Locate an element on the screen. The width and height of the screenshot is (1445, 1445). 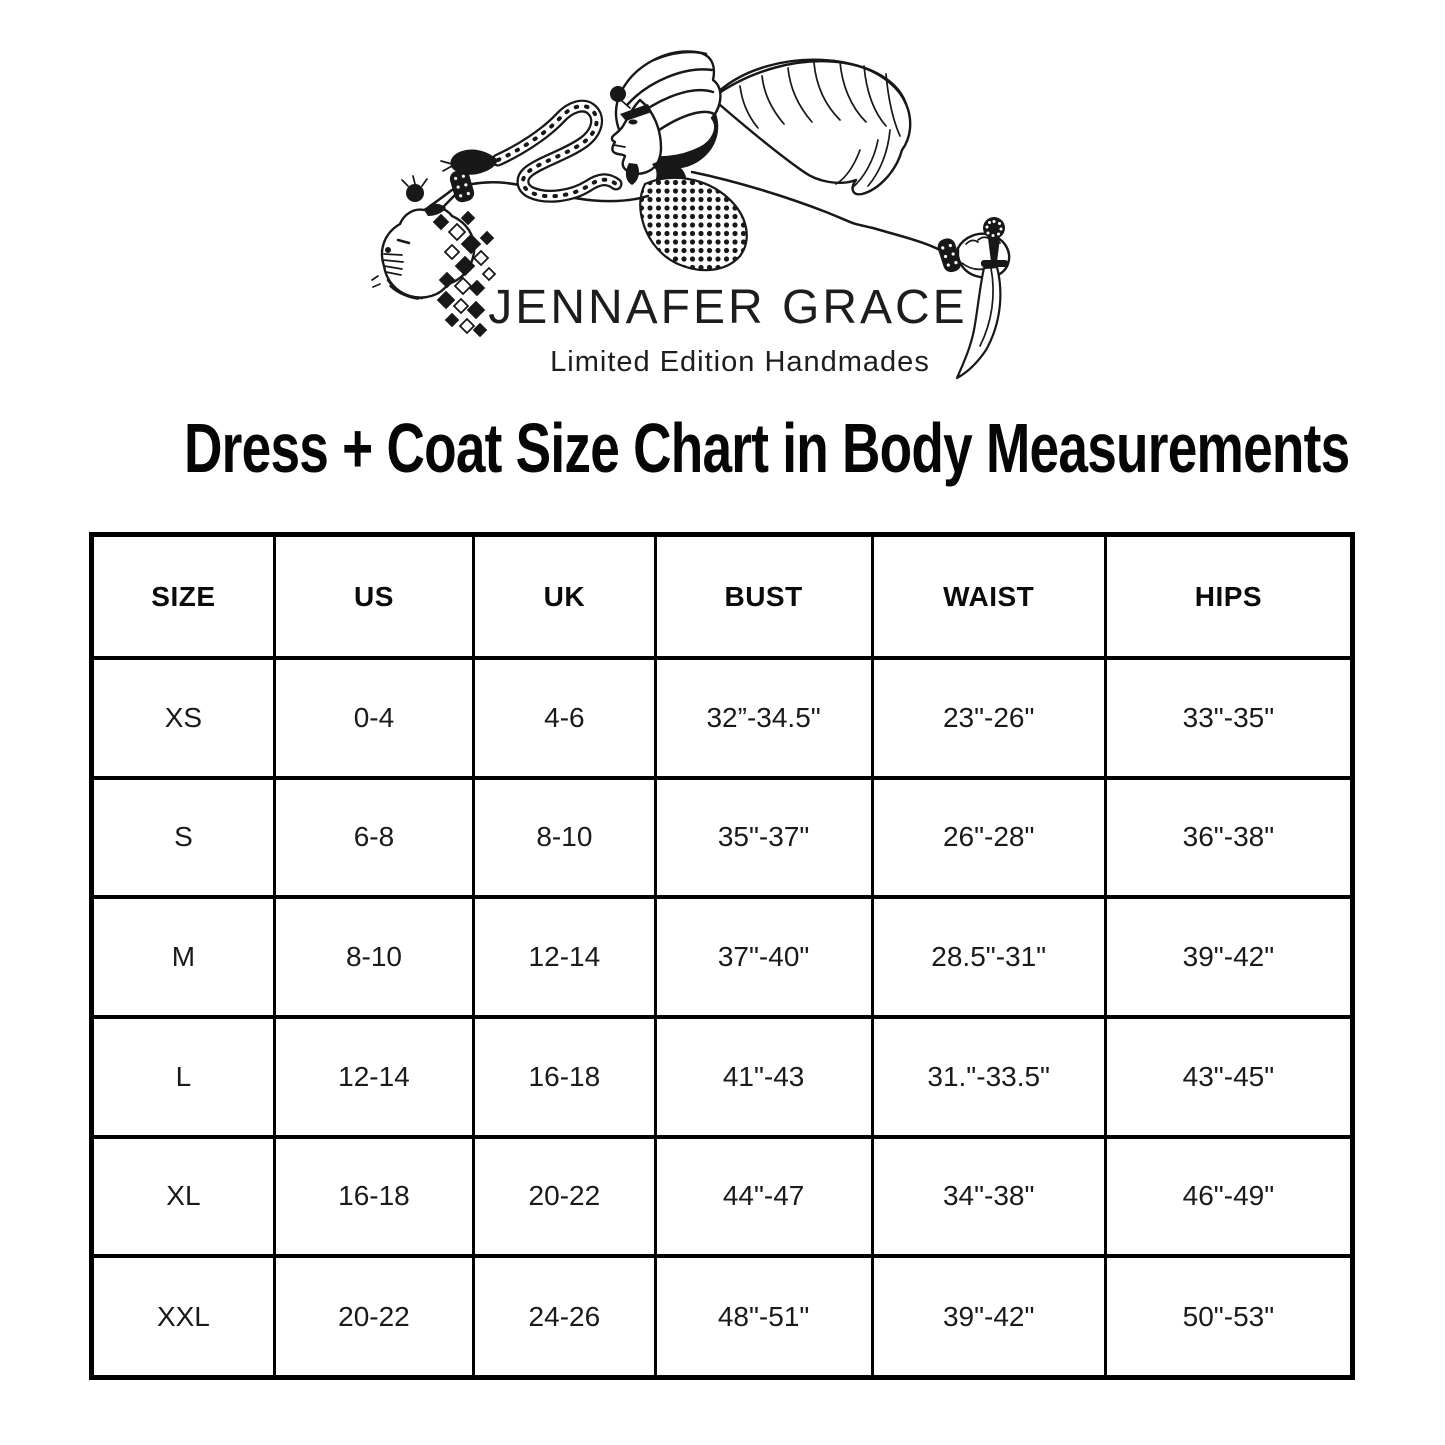
hips-cell: 43"-45" is located at coordinates (1229, 1076).